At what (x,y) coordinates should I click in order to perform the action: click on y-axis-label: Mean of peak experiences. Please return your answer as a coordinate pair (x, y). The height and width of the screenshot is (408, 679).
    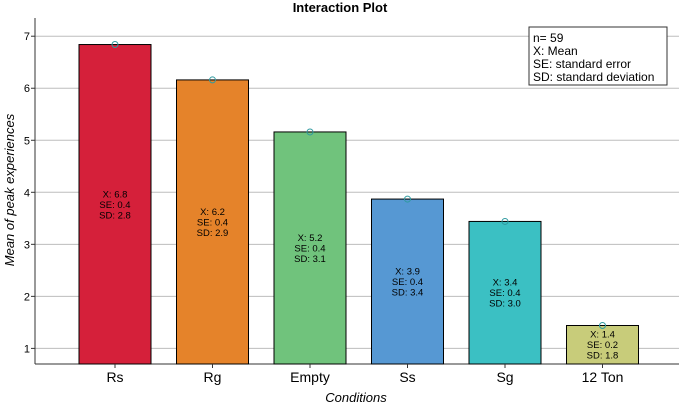
    Looking at the image, I should click on (9, 189).